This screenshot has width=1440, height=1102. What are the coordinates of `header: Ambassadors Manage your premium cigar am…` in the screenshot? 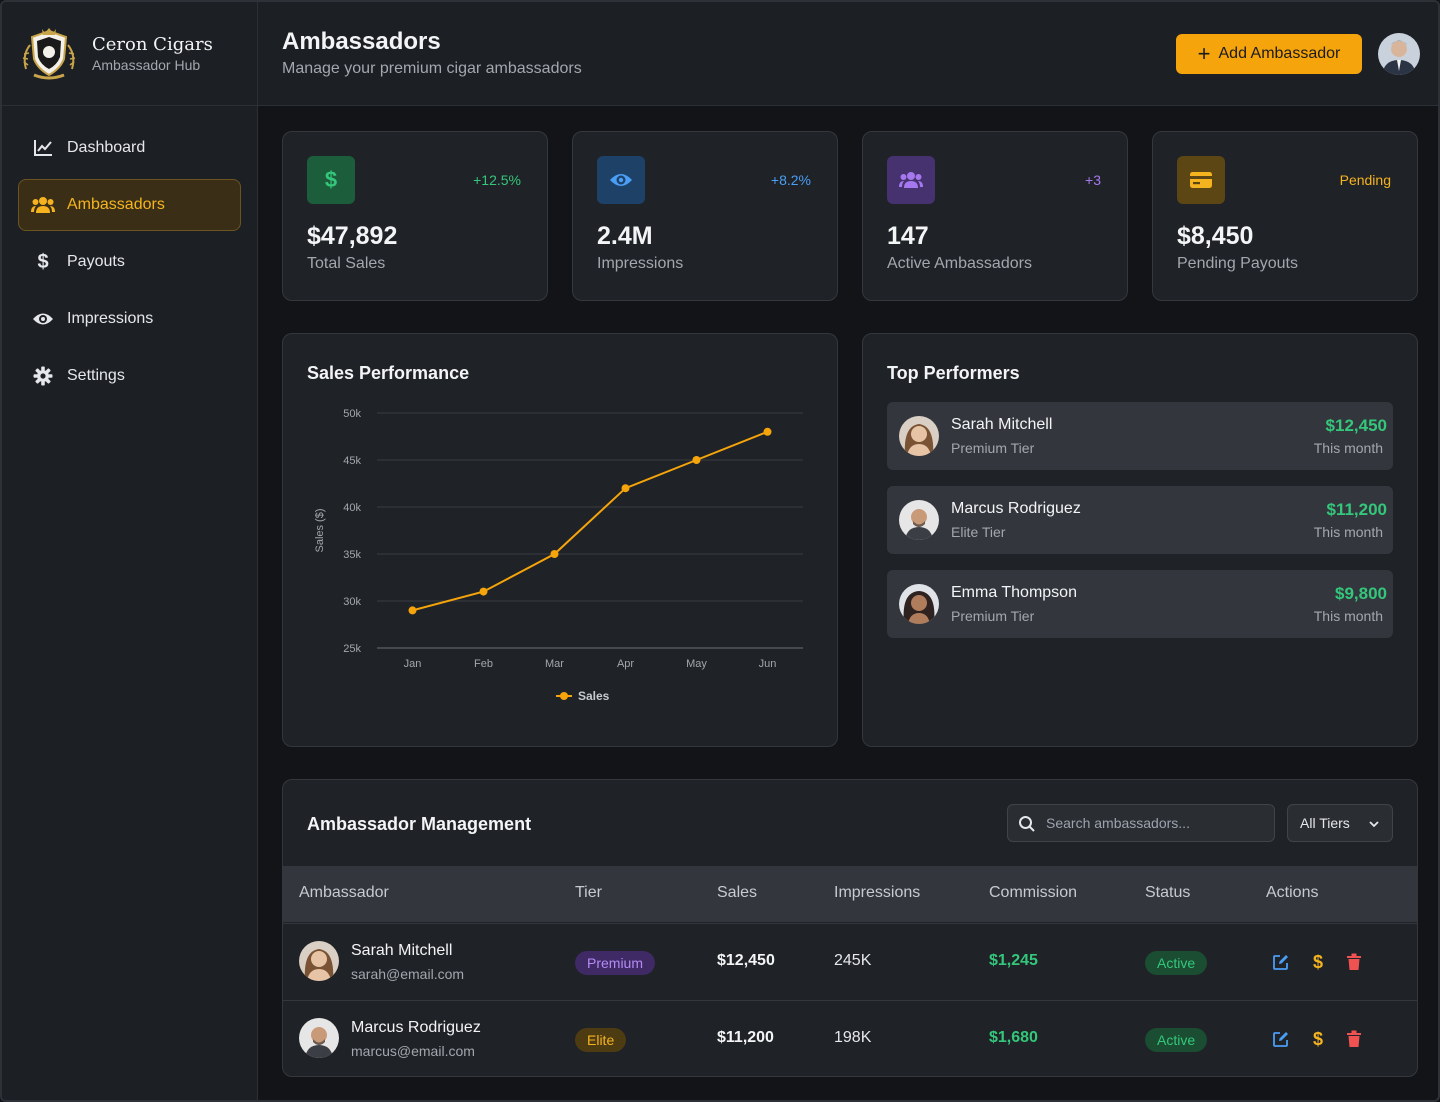 It's located at (848, 54).